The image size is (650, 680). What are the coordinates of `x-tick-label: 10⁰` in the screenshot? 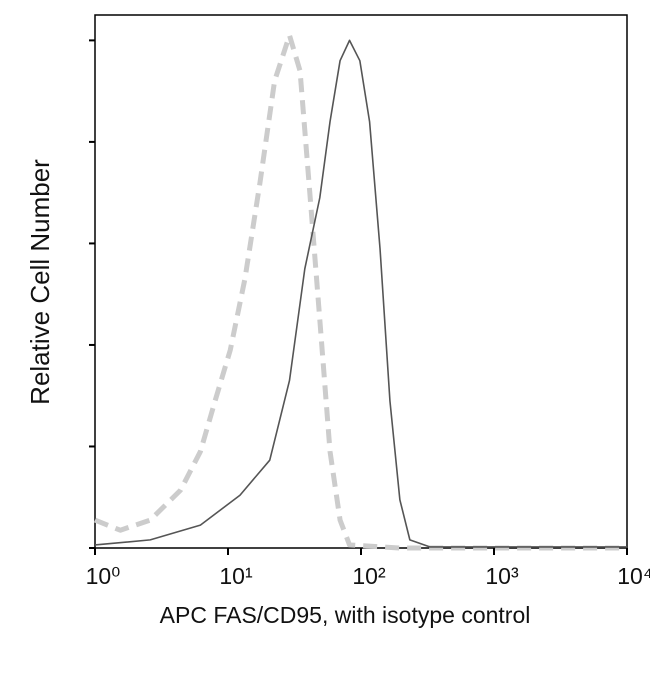 It's located at (103, 576).